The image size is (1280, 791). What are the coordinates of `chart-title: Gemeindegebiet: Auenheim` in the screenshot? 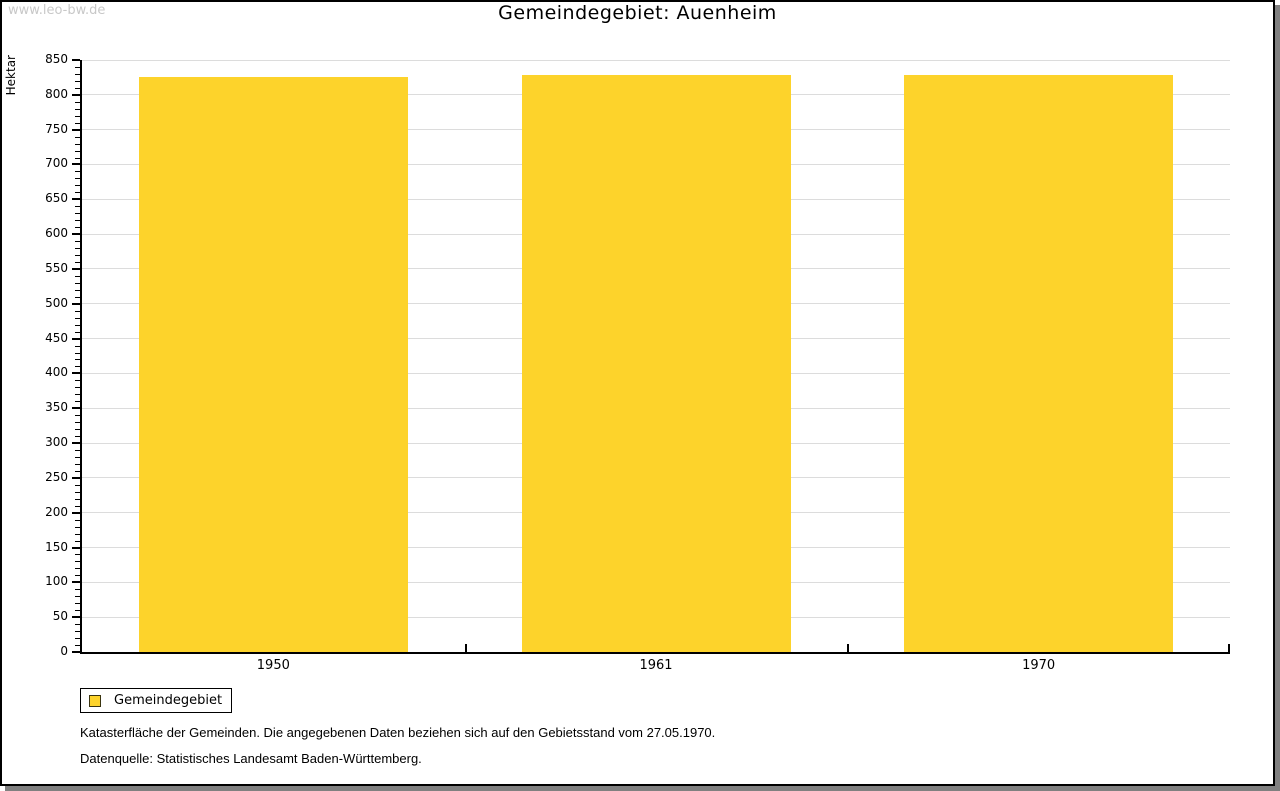 It's located at (637, 13).